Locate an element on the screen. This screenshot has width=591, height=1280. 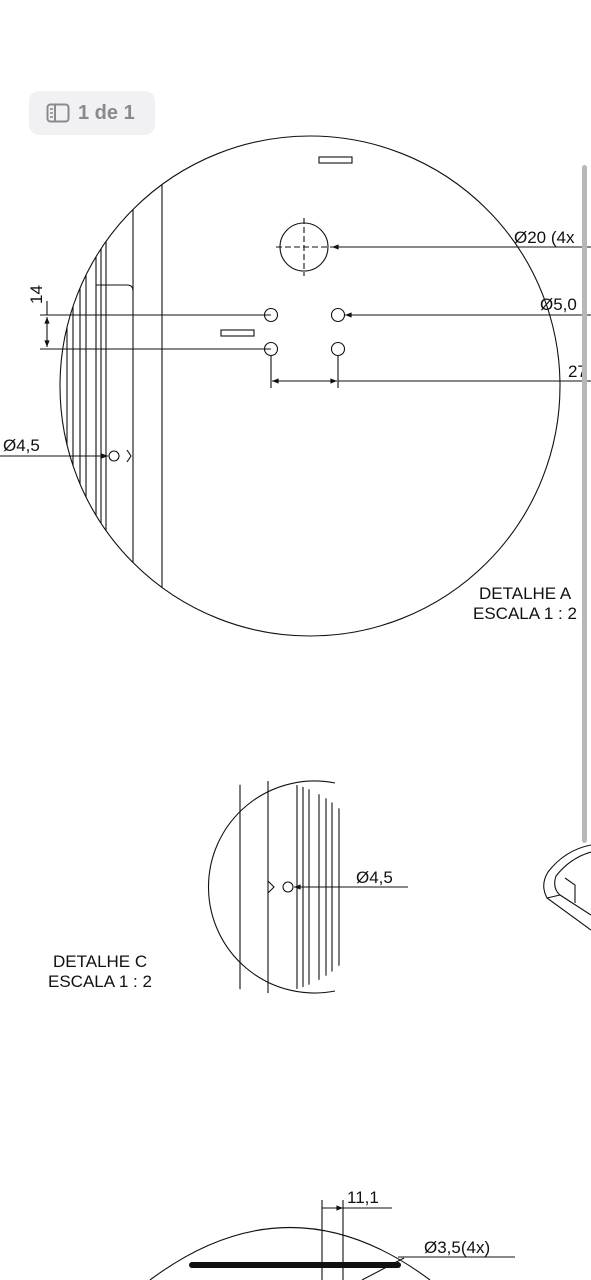
dim-holes-label: Ø3,5(4x) is located at coordinates (457, 1247).